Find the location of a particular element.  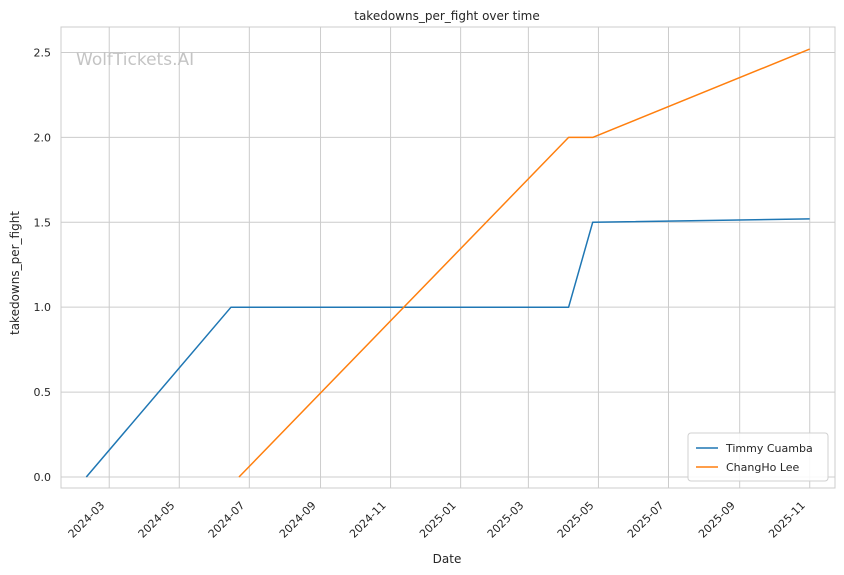

x-tick-label: 2025-11 is located at coordinates (787, 520).